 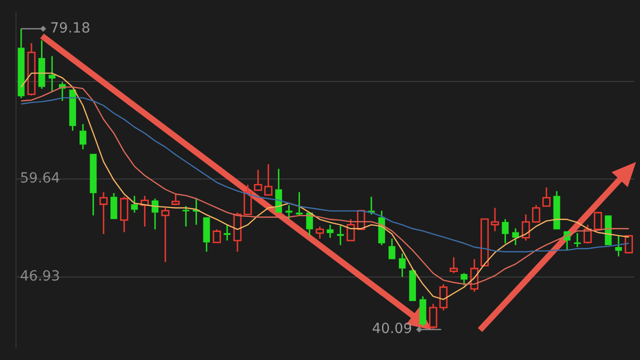 What do you see at coordinates (40, 276) in the screenshot?
I see `y-tick-label: 46.93` at bounding box center [40, 276].